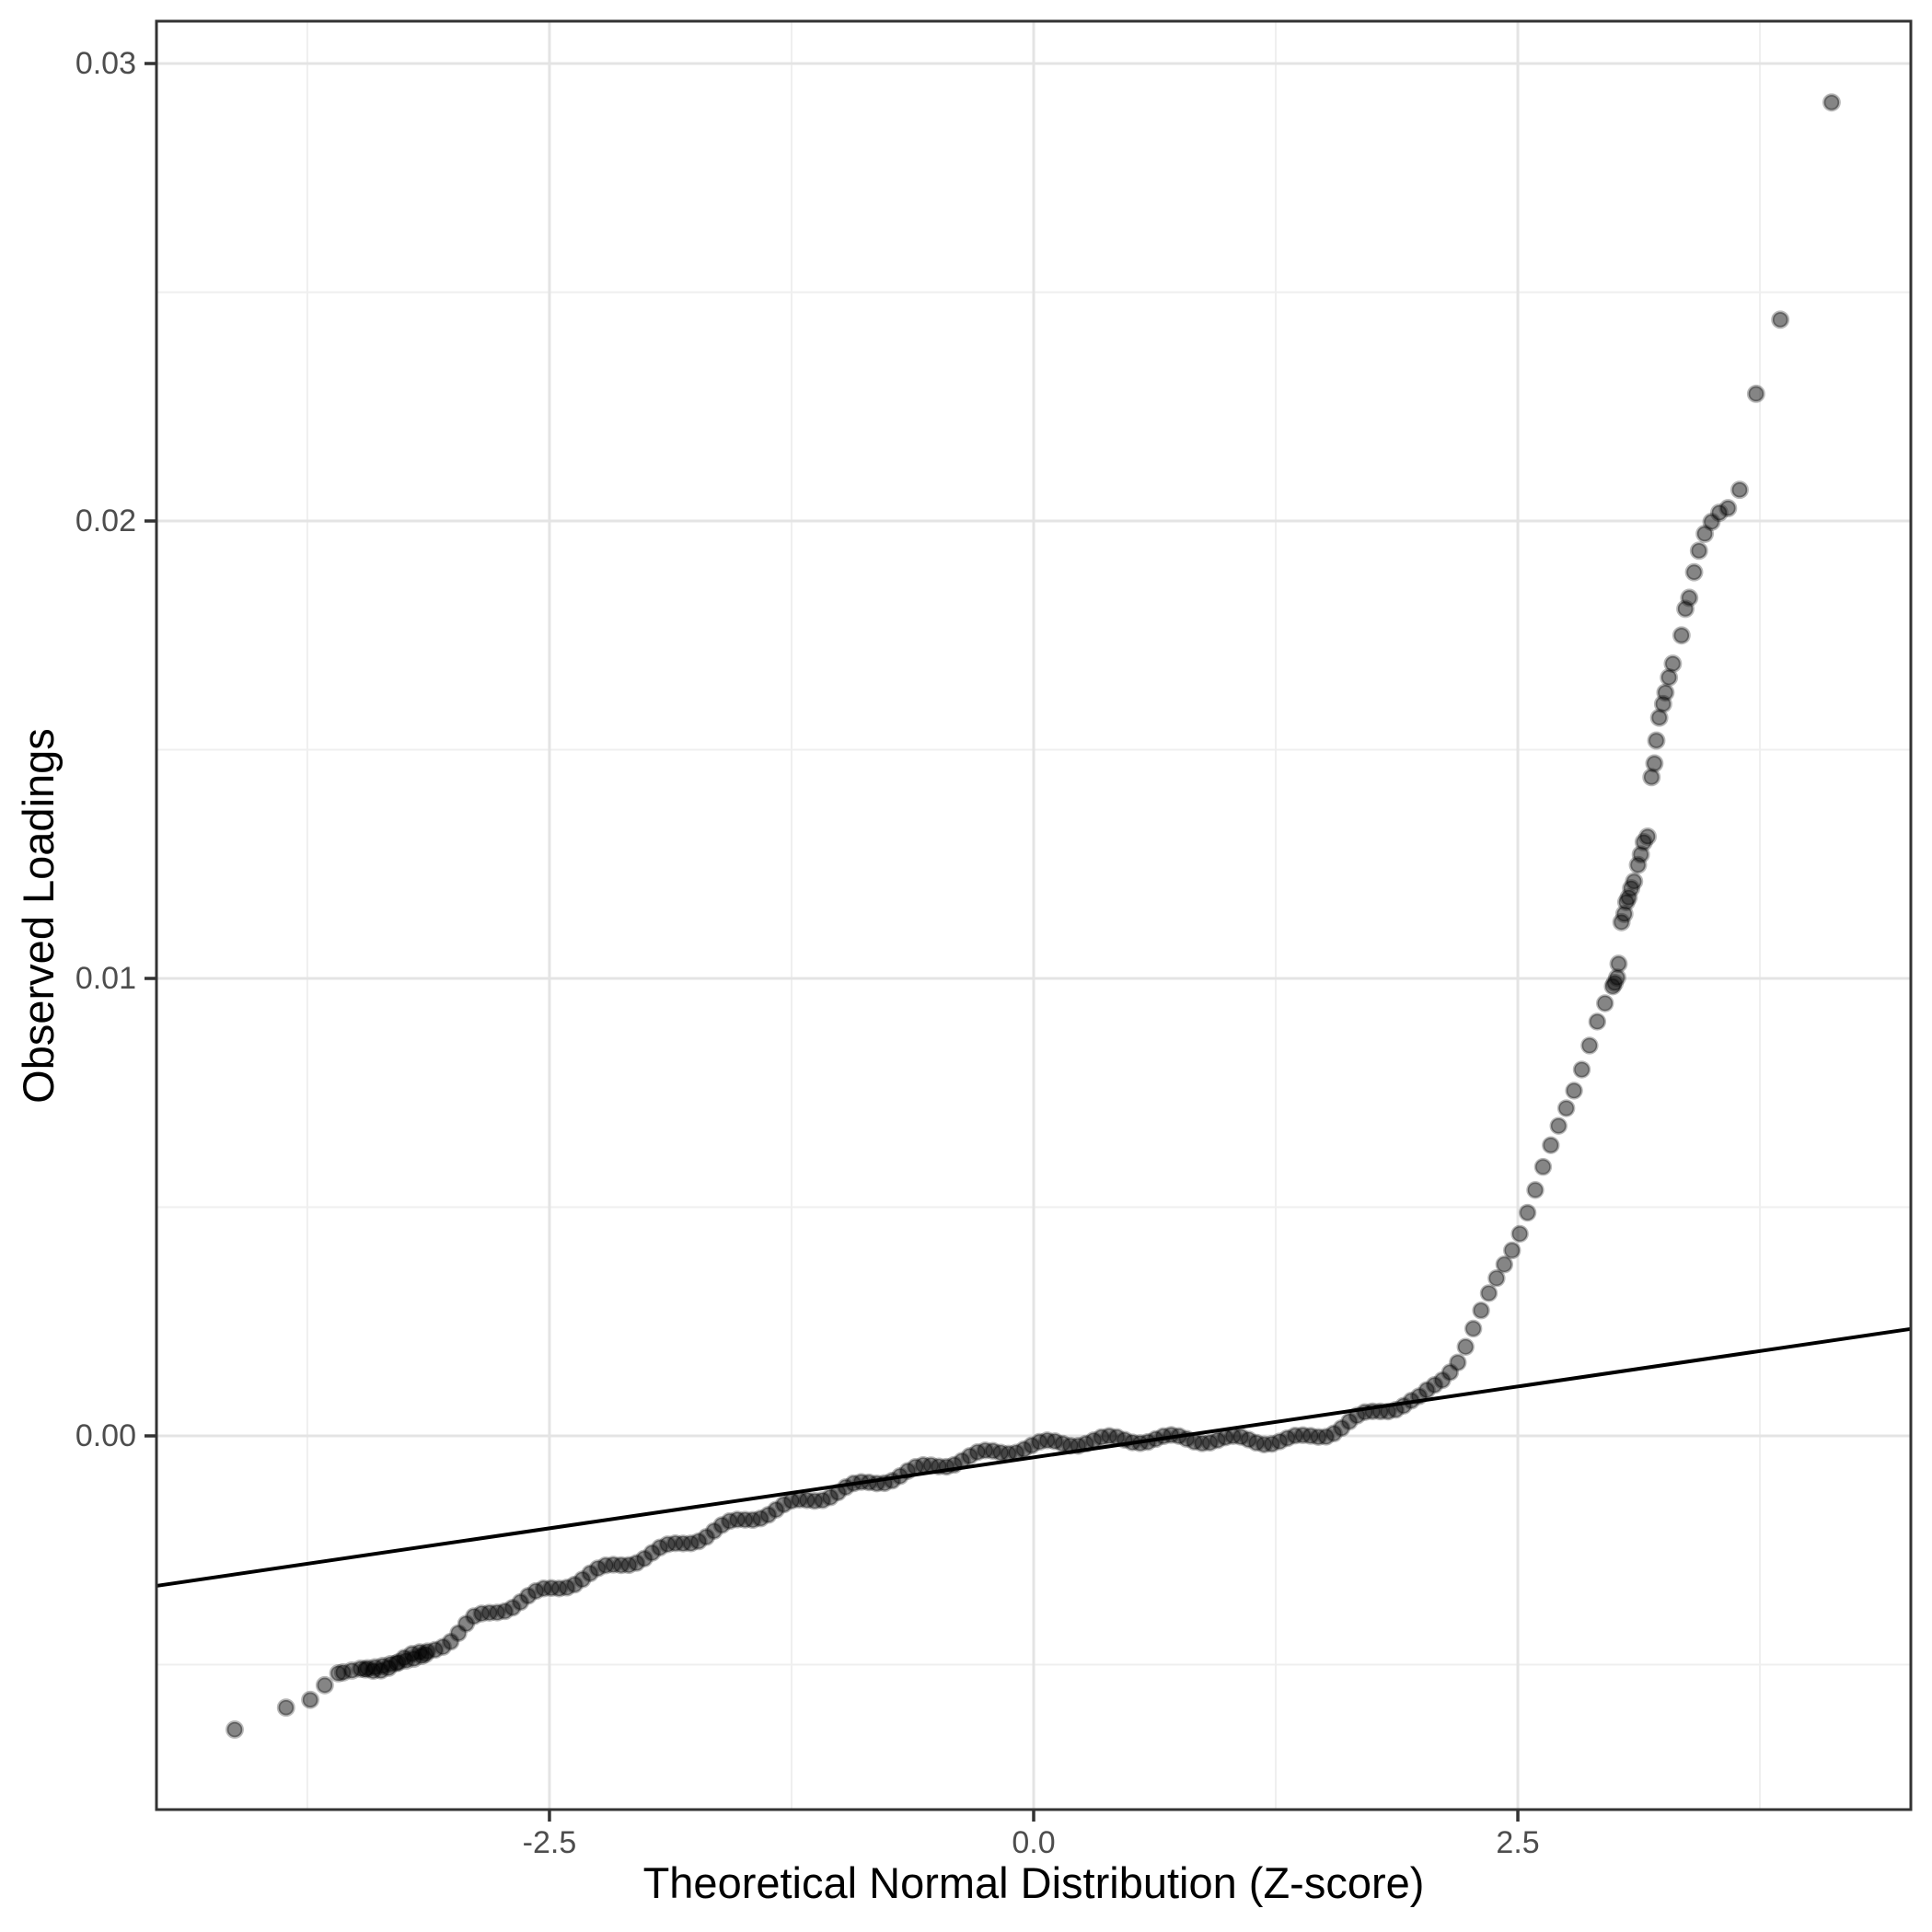 The width and height of the screenshot is (1932, 1932). I want to click on y-tick-label: 0.02, so click(105, 521).